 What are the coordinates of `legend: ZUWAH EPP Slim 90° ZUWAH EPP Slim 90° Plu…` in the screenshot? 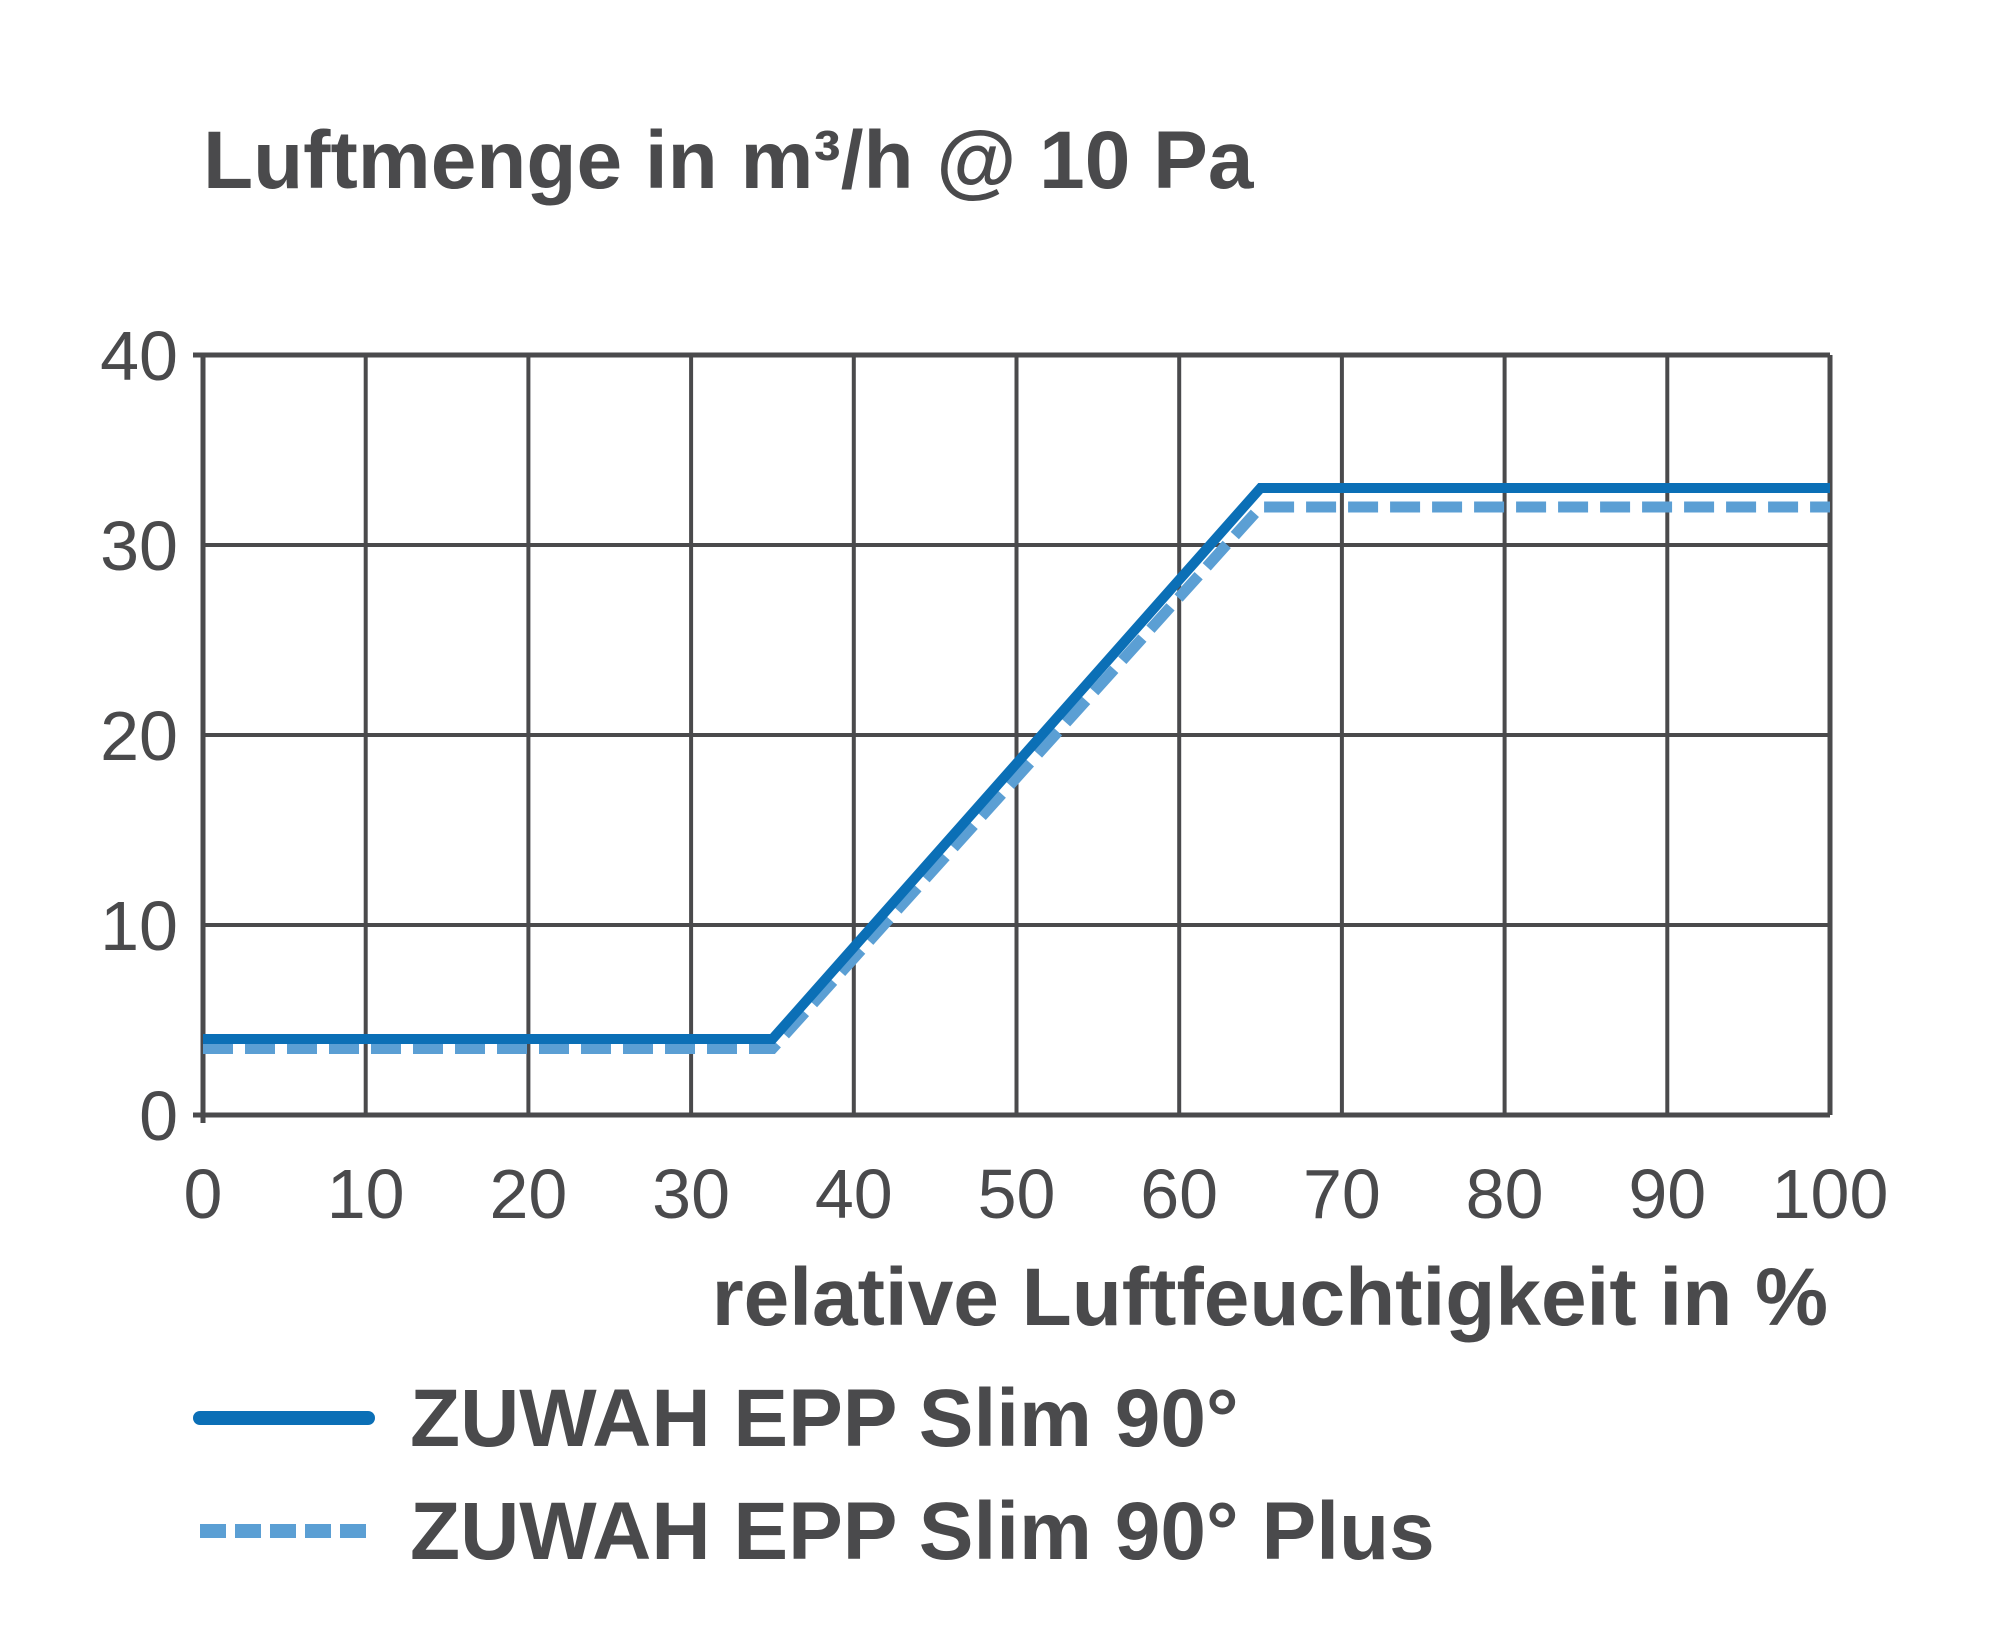 It's located at (814, 1475).